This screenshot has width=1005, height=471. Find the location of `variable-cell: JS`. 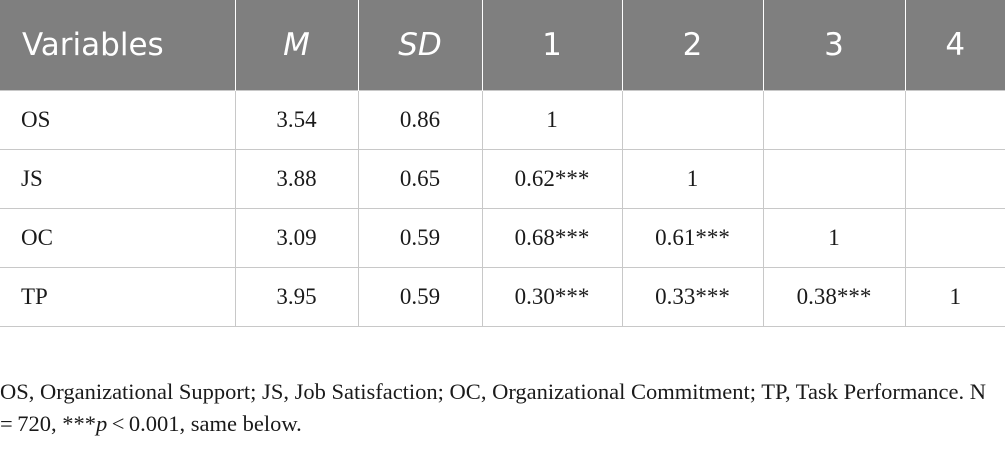

variable-cell: JS is located at coordinates (118, 179).